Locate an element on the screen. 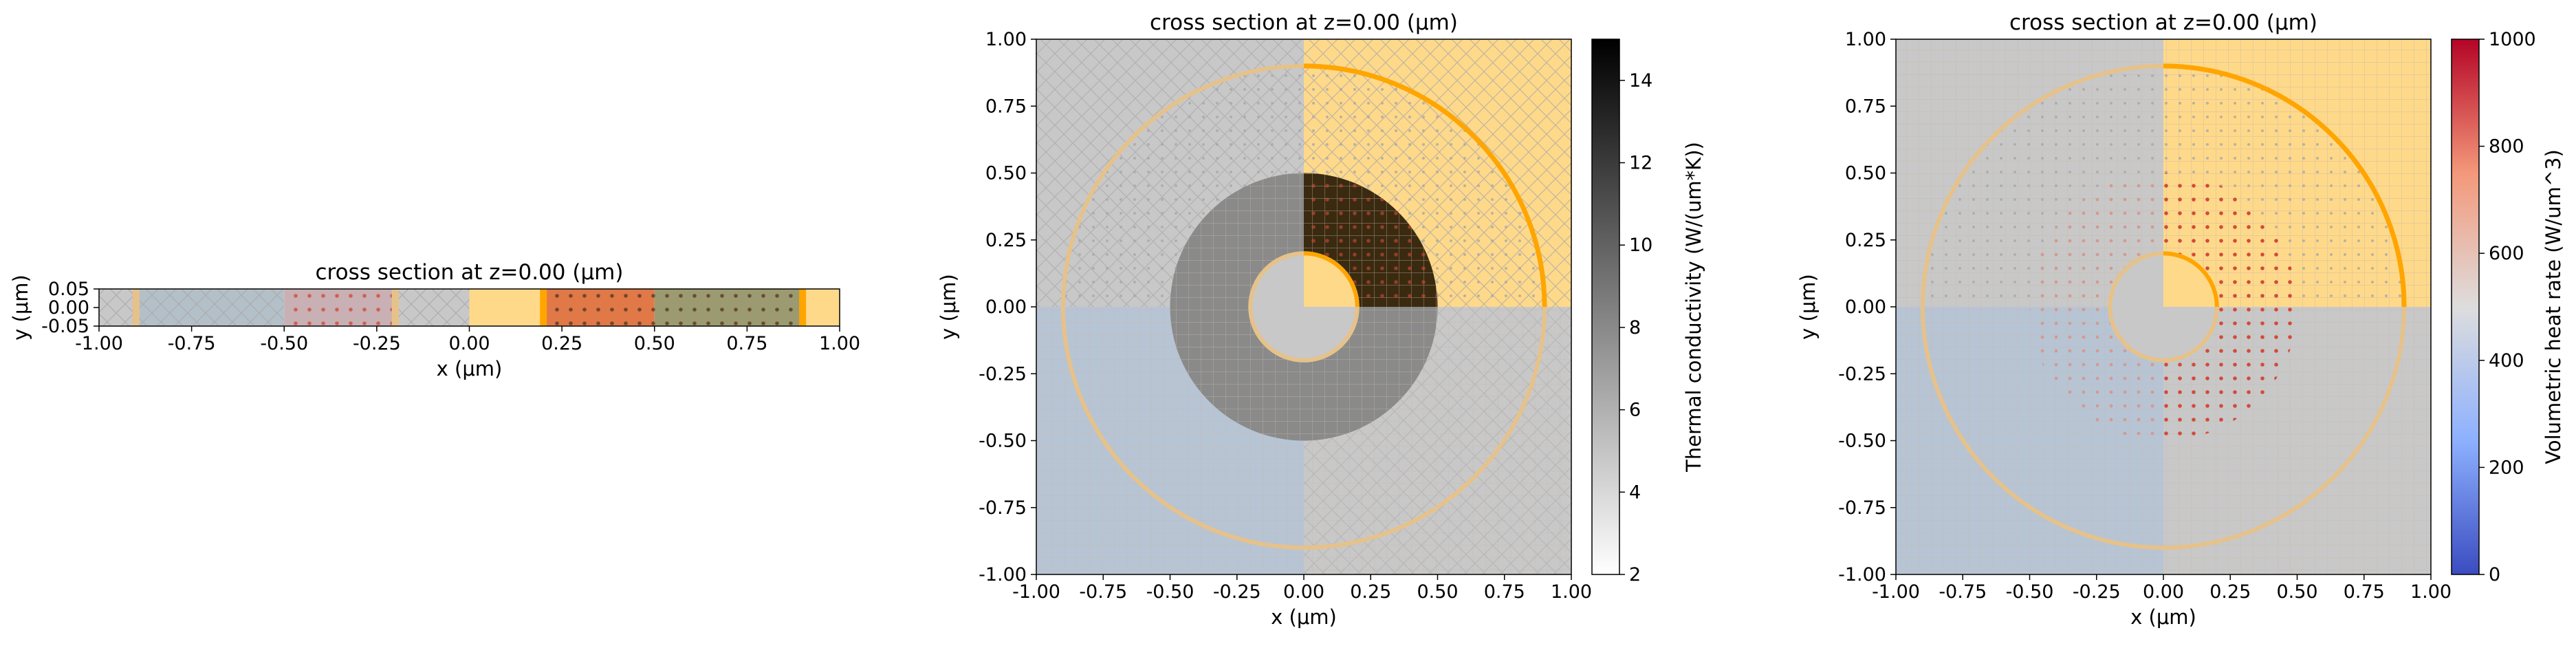 The image size is (2576, 646). panel3-x-ticks: -1.00 -0.75 -0.50 -0.25 0.00 0.25 0.50 0.75 1.00 is located at coordinates (2162, 588).